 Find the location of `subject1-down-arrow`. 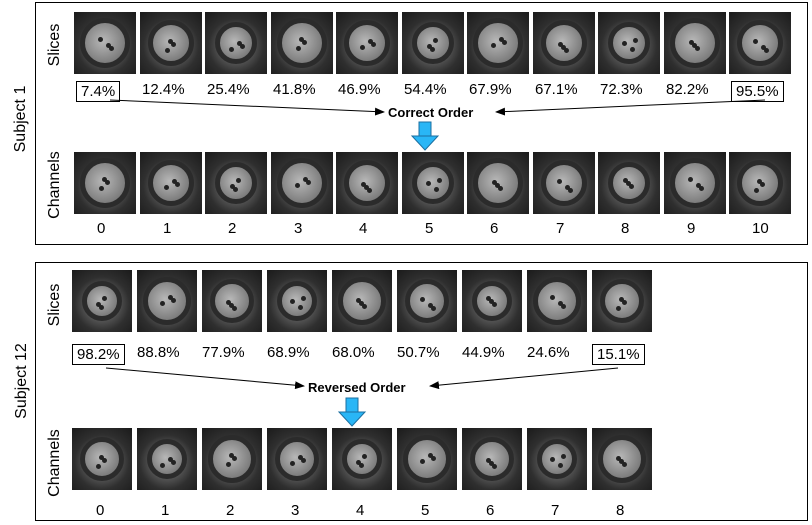

subject1-down-arrow is located at coordinates (425, 136).